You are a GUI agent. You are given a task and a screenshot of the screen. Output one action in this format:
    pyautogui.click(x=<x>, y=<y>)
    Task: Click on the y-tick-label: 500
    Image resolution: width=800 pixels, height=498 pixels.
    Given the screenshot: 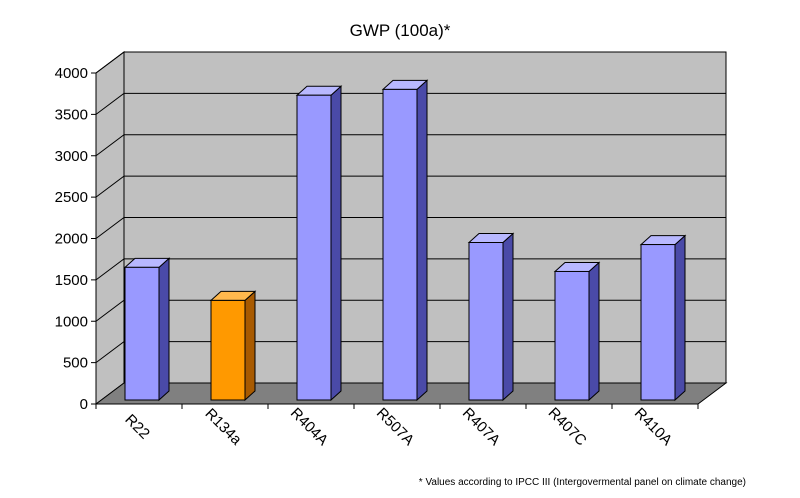 What is the action you would take?
    pyautogui.click(x=75, y=363)
    